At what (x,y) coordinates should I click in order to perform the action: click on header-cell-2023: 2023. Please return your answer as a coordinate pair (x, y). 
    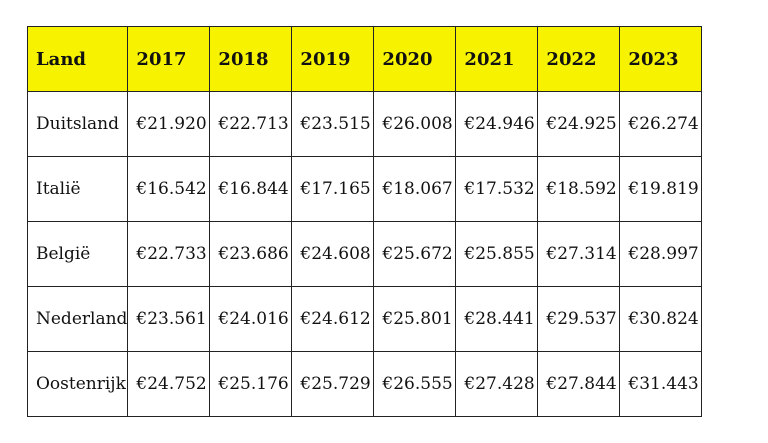
    Looking at the image, I should click on (661, 59).